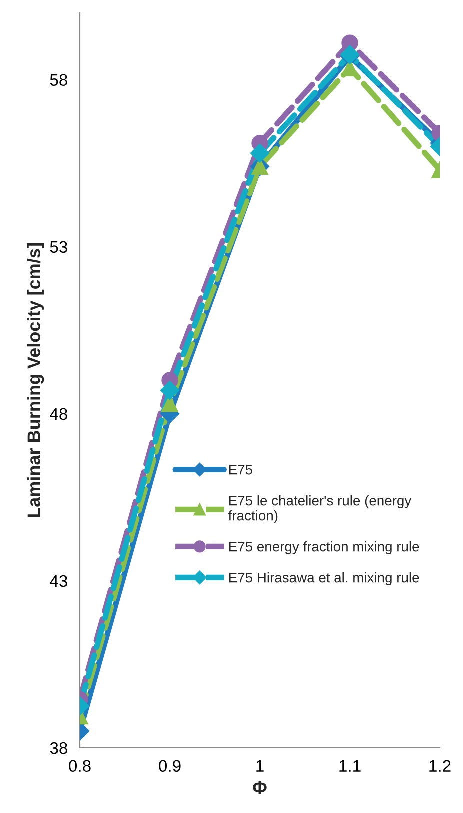  I want to click on y-tick-label: 53, so click(59, 247).